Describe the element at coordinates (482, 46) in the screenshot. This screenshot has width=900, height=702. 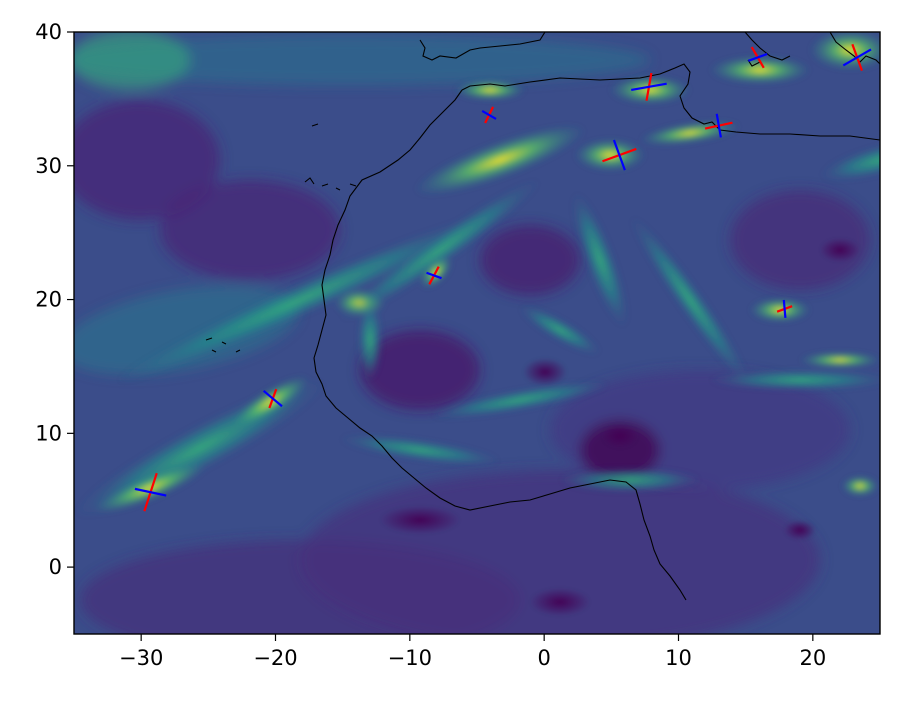
I see `iberia-coastline` at that location.